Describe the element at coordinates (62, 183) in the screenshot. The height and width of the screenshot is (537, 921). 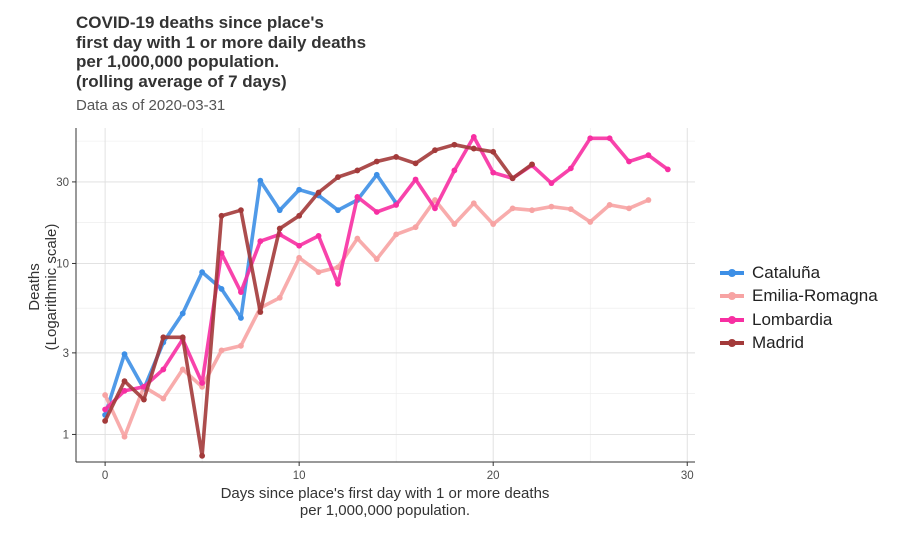
I see `y-tick-label: 30` at that location.